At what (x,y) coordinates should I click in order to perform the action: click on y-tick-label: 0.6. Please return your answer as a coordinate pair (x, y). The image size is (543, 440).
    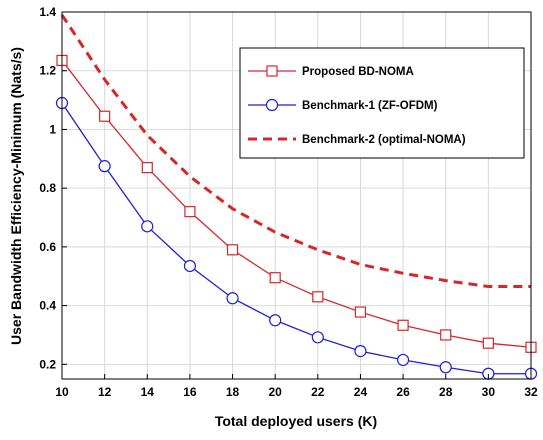
    Looking at the image, I should click on (47, 247).